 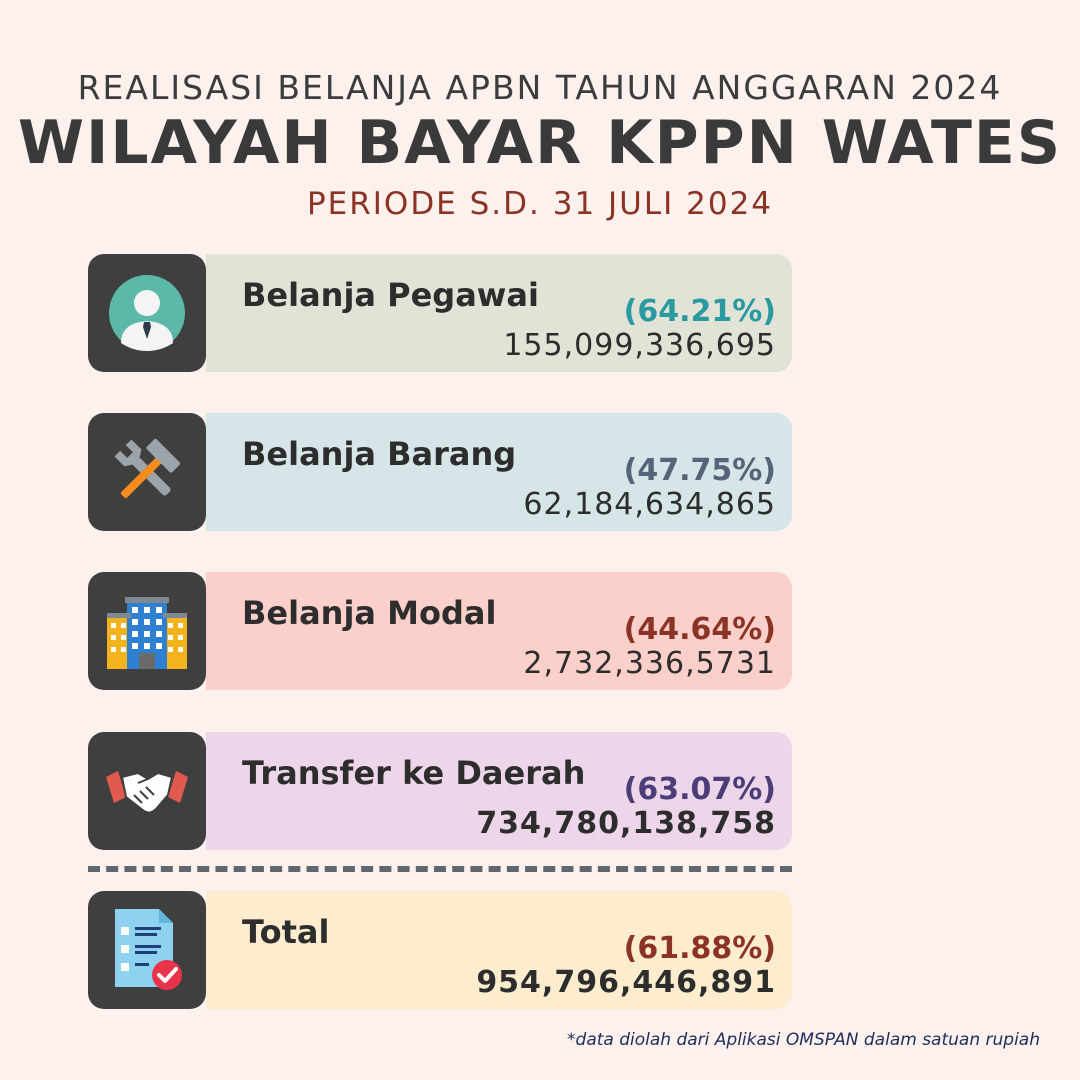 I want to click on page-title: WILAYAH BAYAR KPPN WATES, so click(x=540, y=143).